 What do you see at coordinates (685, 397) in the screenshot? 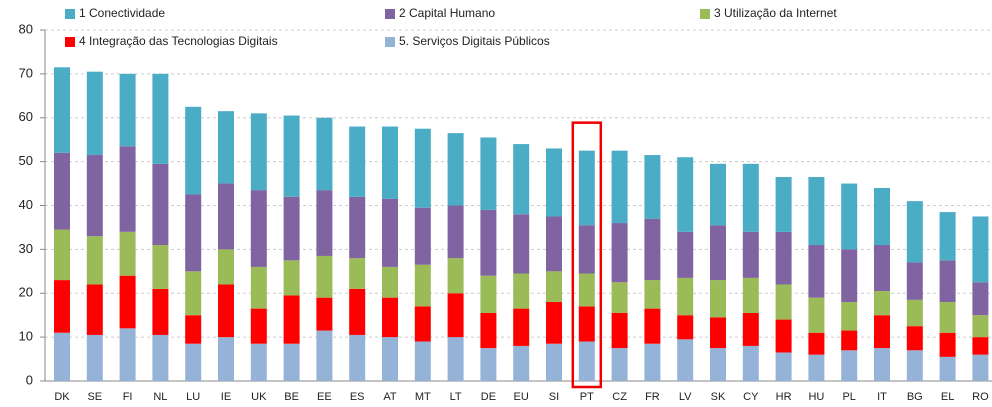
I see `x-tick-label: LV` at bounding box center [685, 397].